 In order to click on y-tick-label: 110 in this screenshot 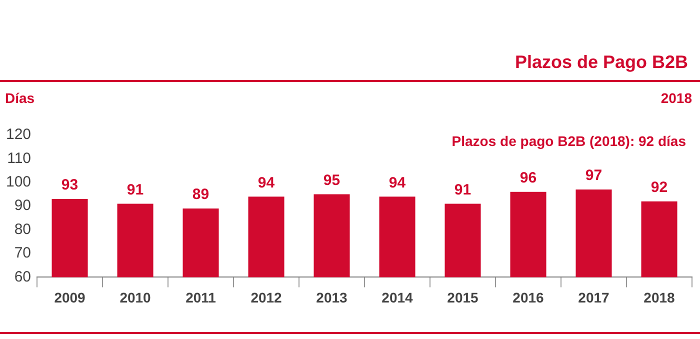, I will do `click(19, 158)`.